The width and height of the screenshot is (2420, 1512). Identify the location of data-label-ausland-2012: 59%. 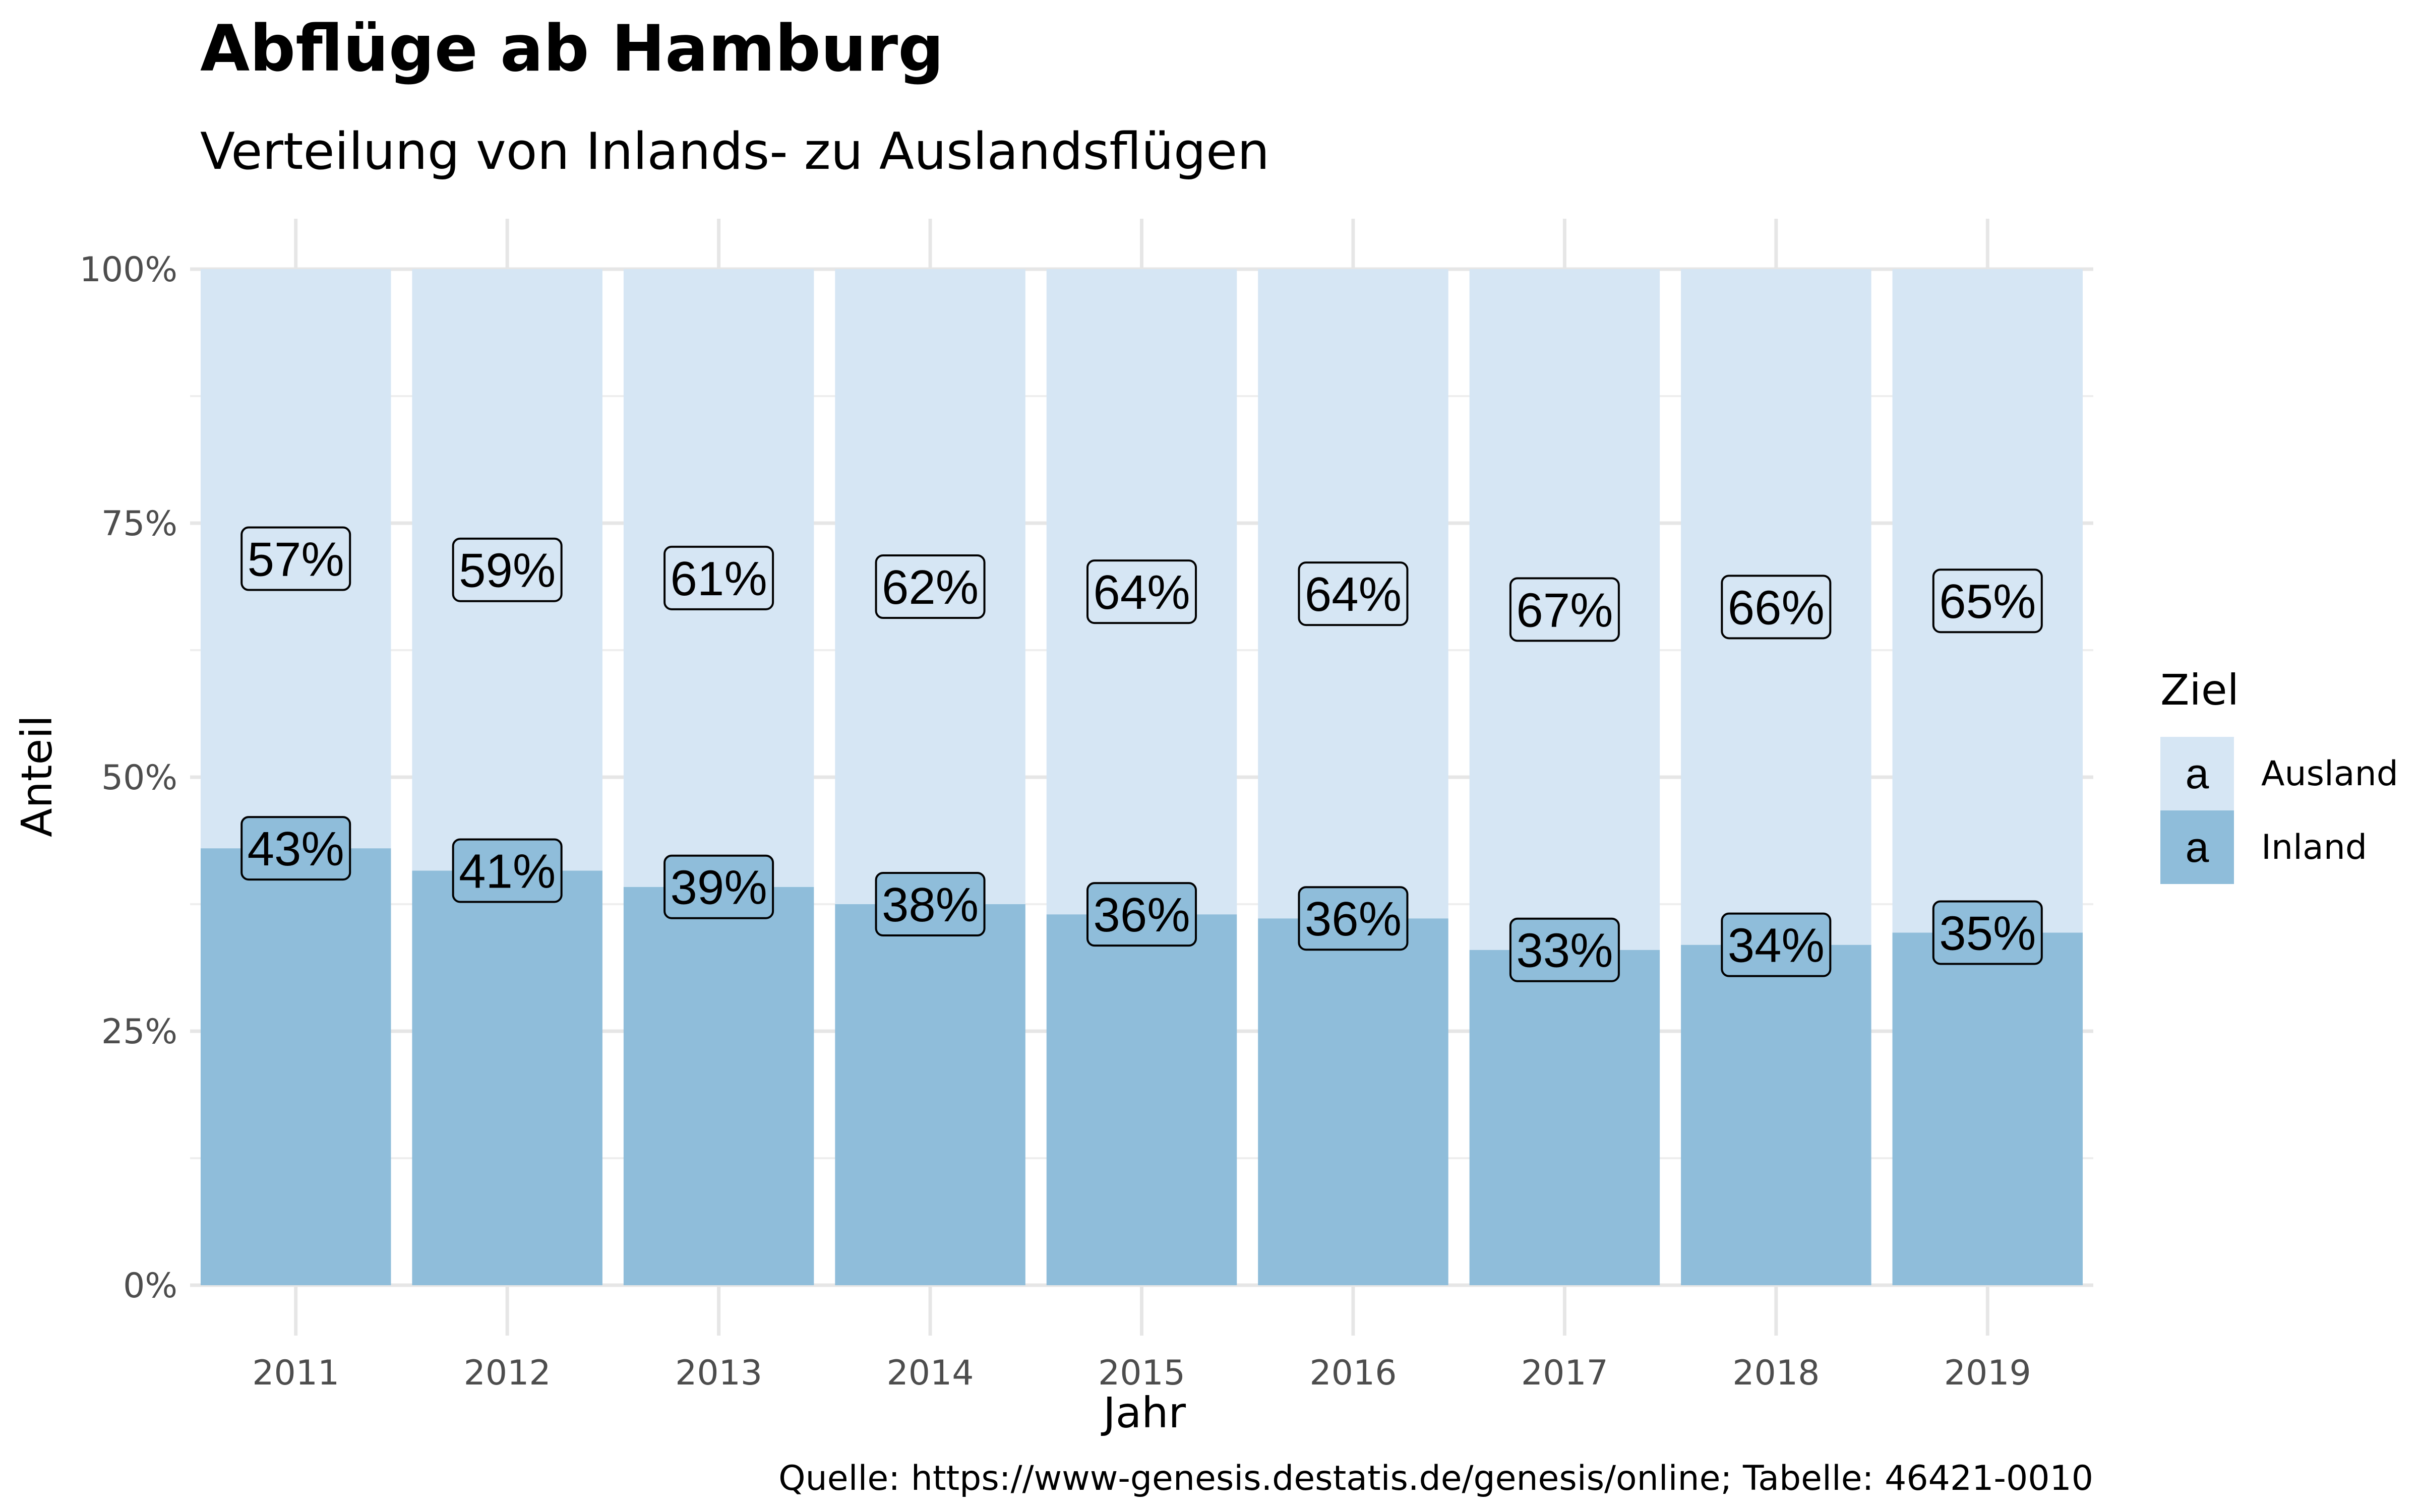
(507, 570).